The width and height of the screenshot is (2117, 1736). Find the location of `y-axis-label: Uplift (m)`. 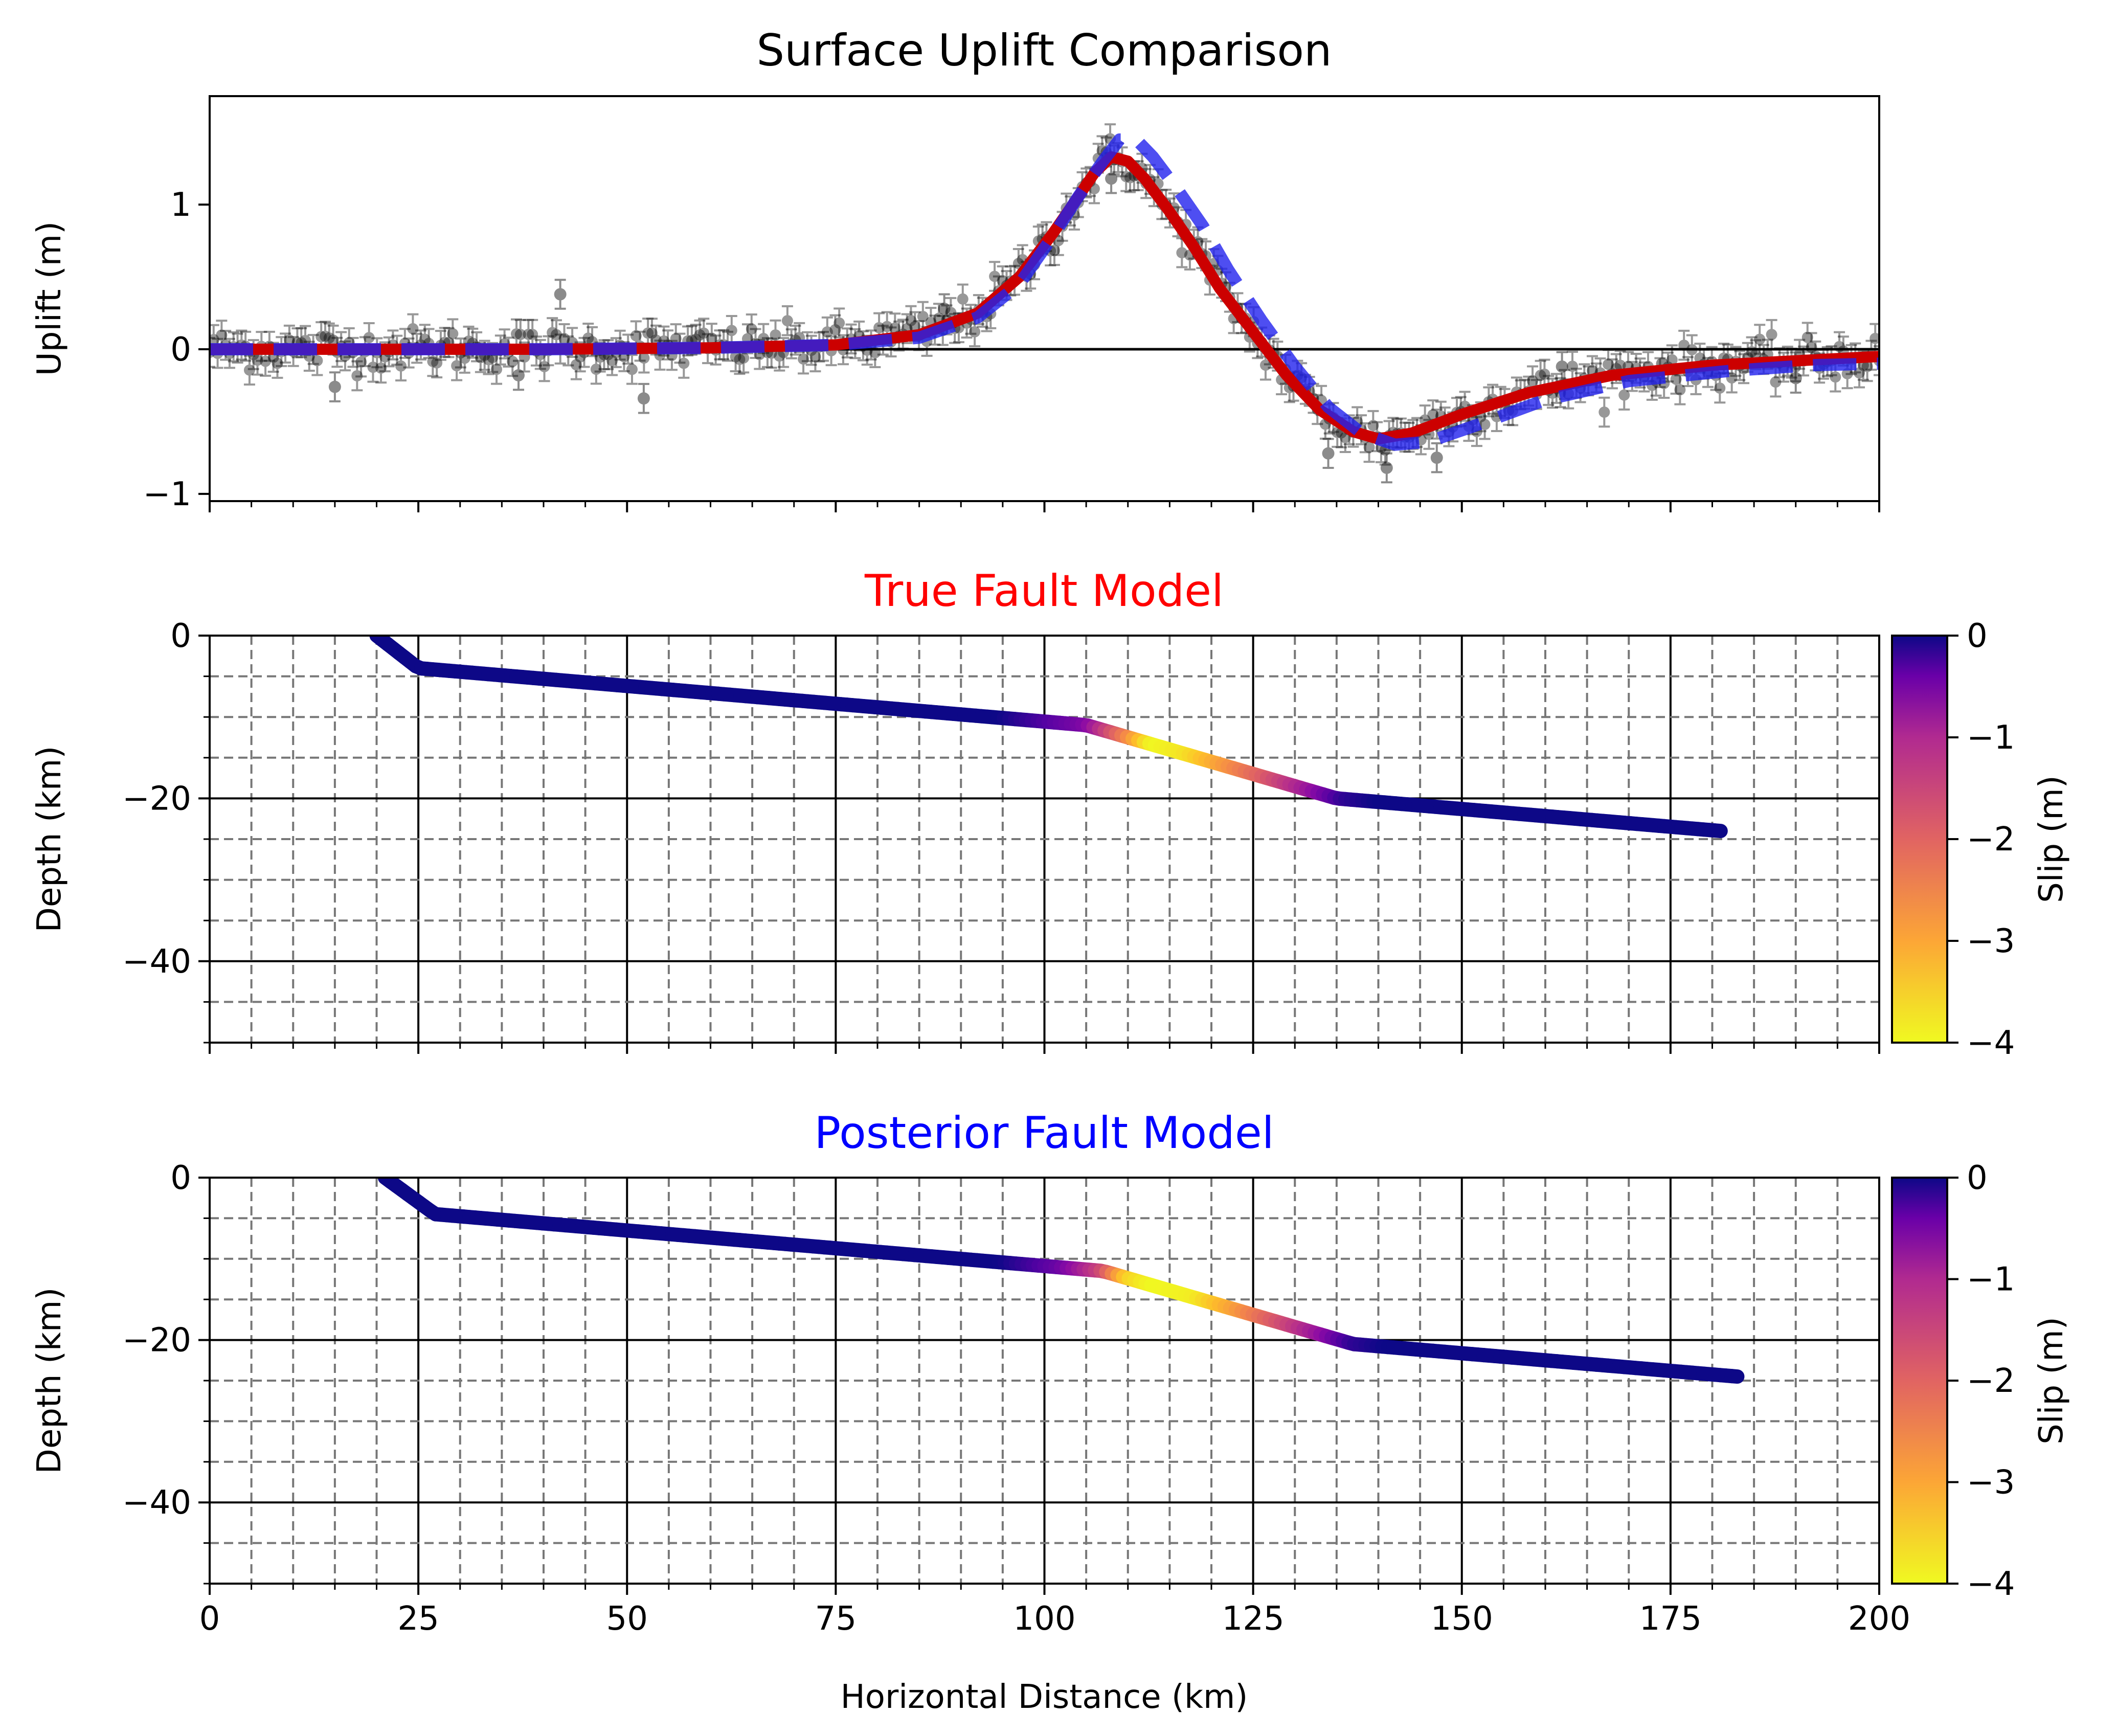

y-axis-label: Uplift (m) is located at coordinates (50, 298).